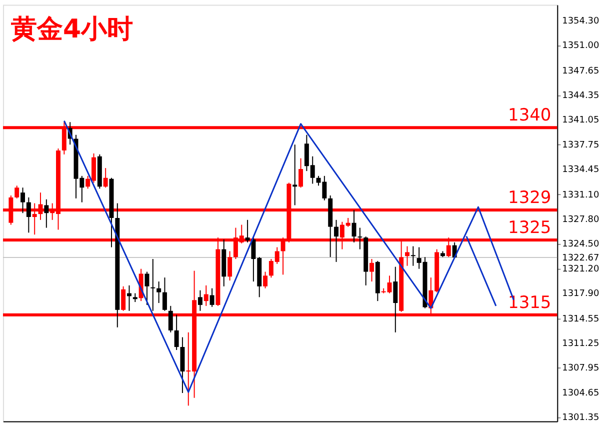 This screenshot has height=426, width=600. I want to click on y-tick-label: 1311.25, so click(581, 344).